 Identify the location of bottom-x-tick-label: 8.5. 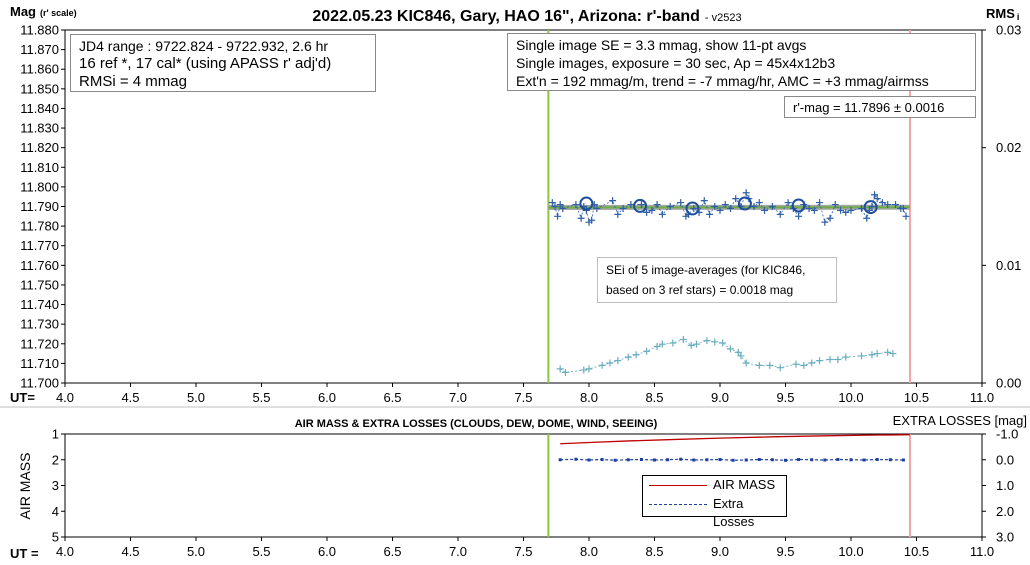
(654, 551).